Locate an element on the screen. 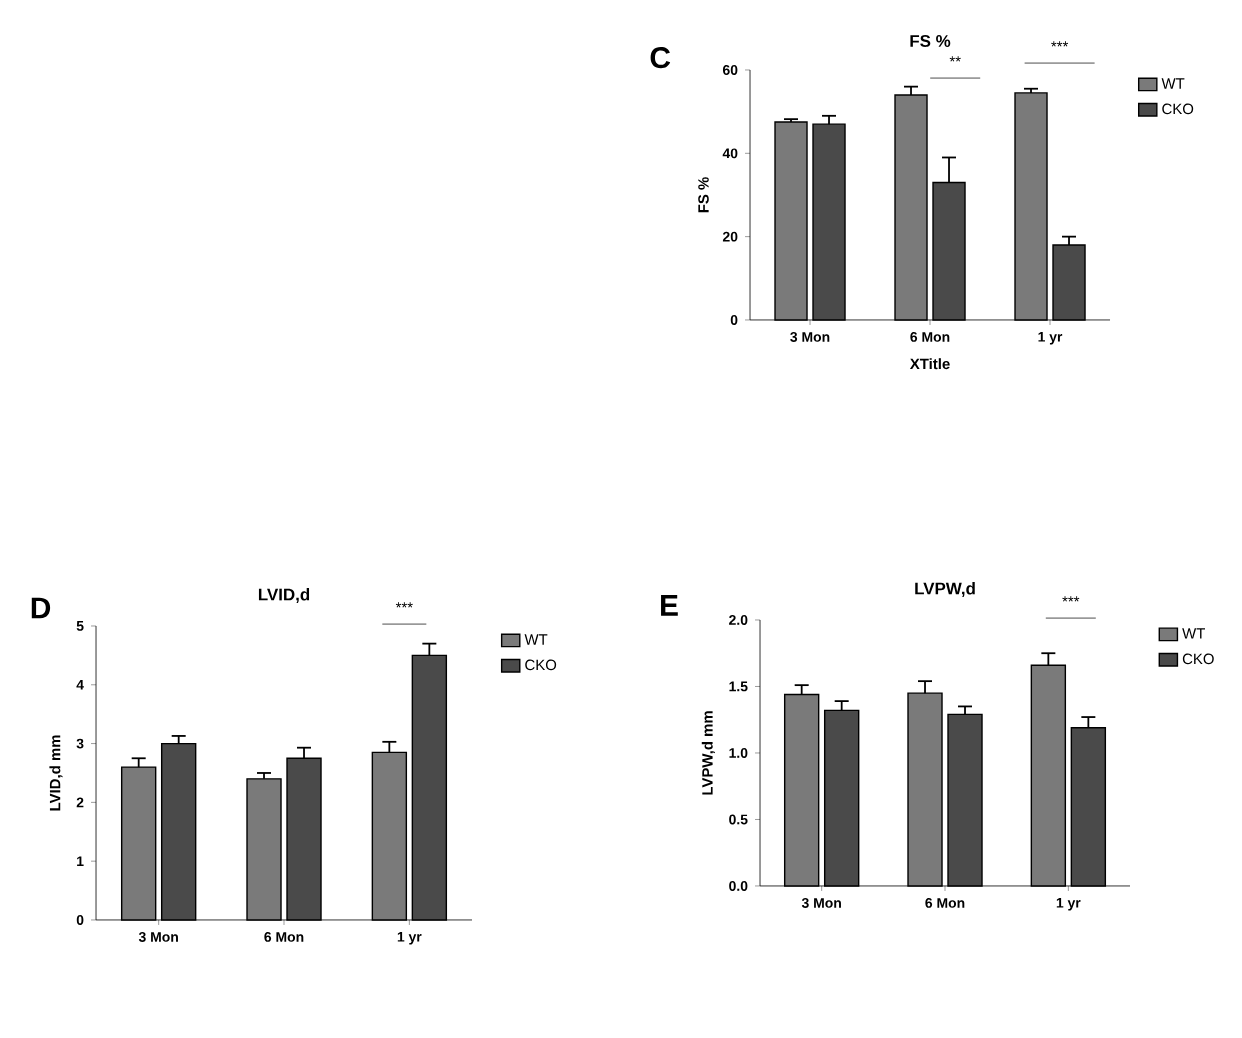 The width and height of the screenshot is (1242, 1038). text: D is located at coordinates (41, 608).